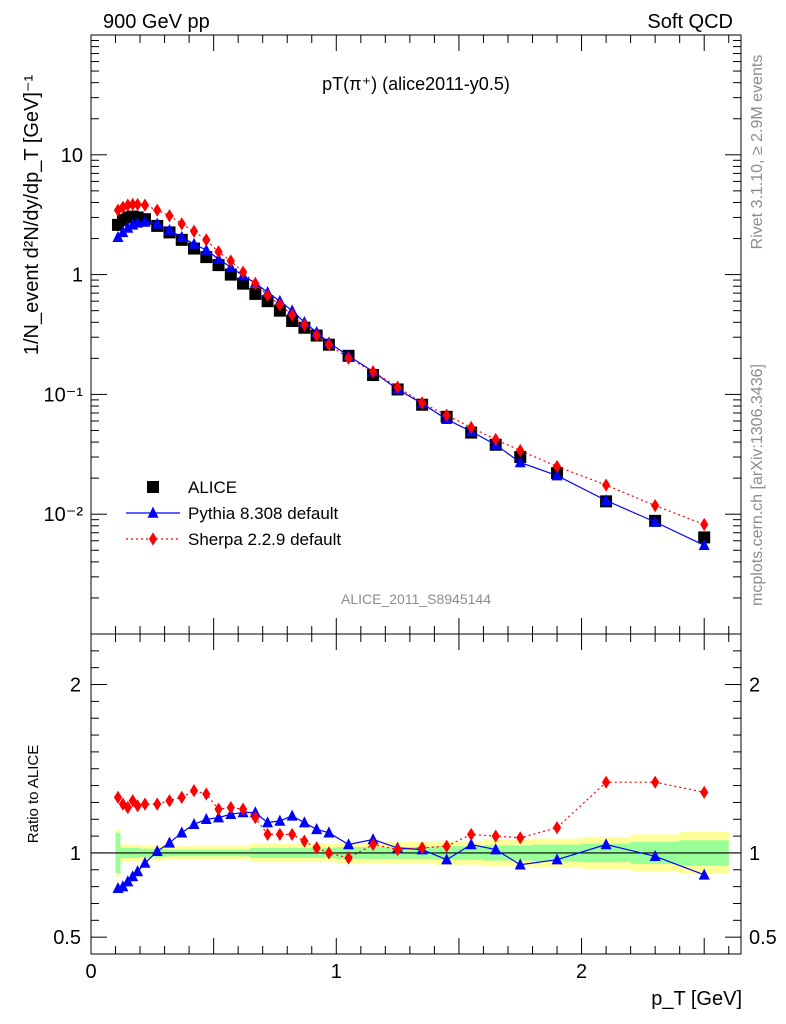  Describe the element at coordinates (64, 515) in the screenshot. I see `y-tick-label: 10⁻²` at that location.